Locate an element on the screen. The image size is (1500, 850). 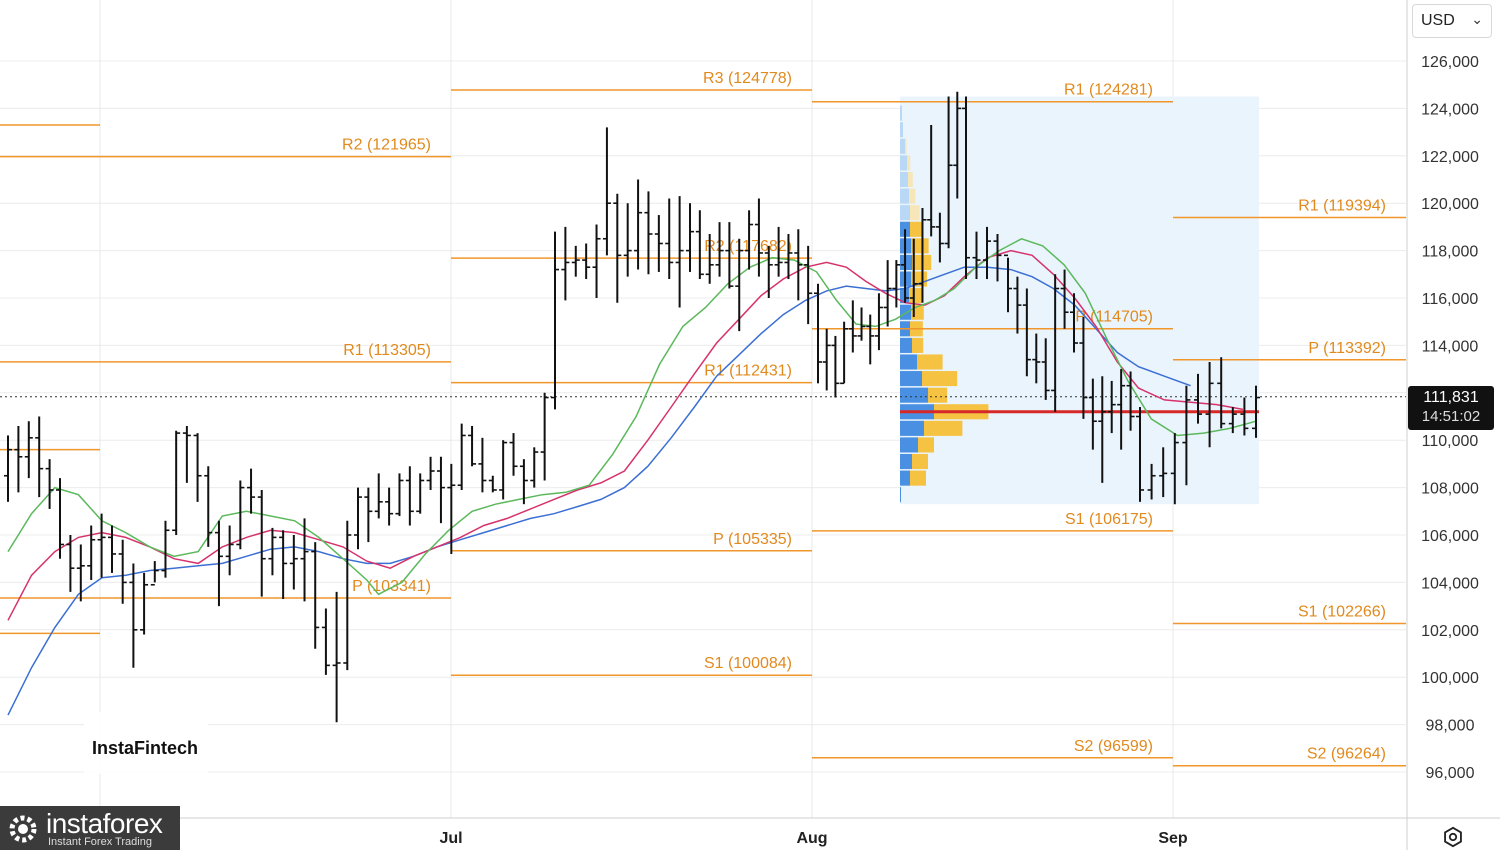
instaforex-tagline: Instant Forex Trading is located at coordinates (100, 842).